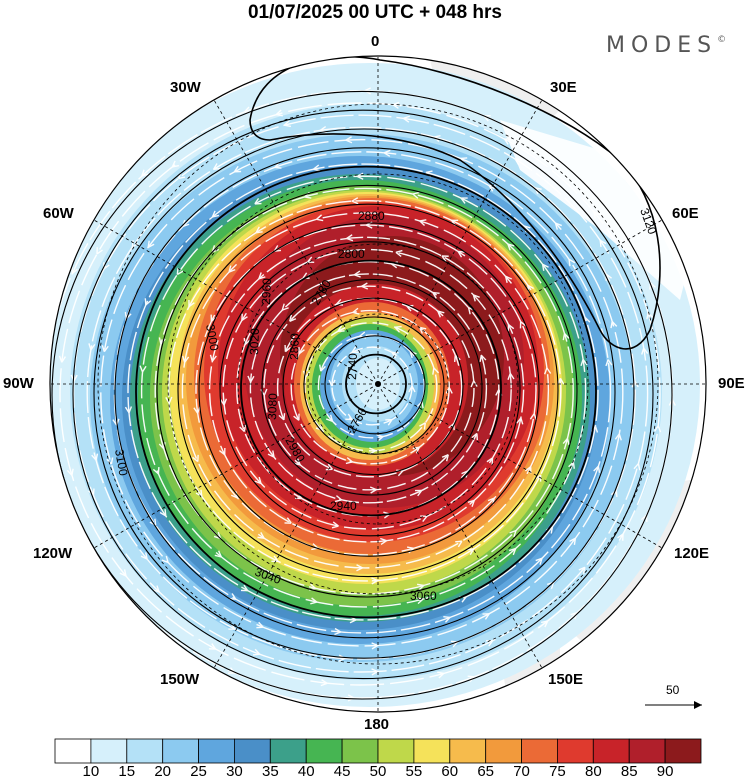 The width and height of the screenshot is (750, 782). What do you see at coordinates (212, 337) in the screenshot?
I see `contour-label: 3000` at bounding box center [212, 337].